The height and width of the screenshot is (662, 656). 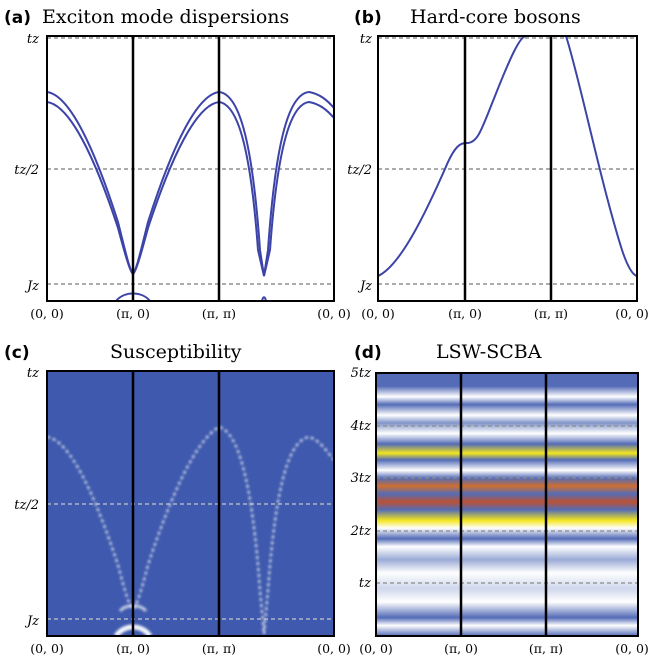 I want to click on panel-b-label: (b), so click(x=368, y=18).